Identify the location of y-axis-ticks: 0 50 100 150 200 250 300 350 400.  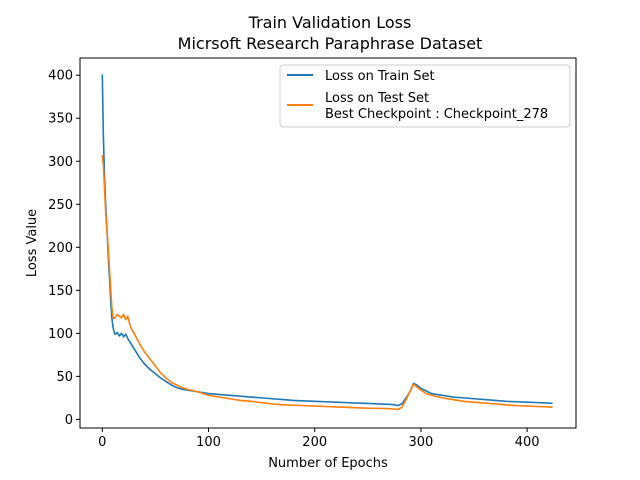
(64, 248).